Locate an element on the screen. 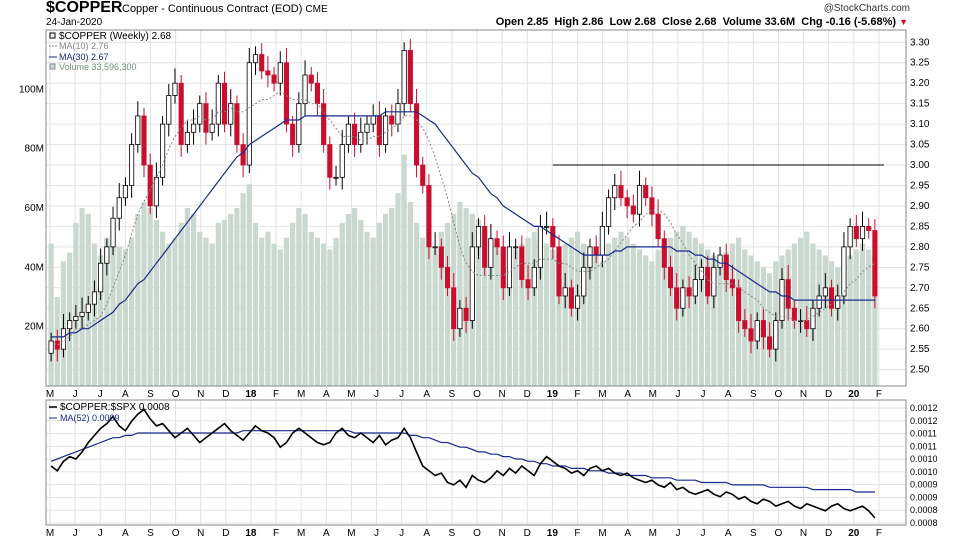  x-tick-label: O is located at coordinates (779, 394).